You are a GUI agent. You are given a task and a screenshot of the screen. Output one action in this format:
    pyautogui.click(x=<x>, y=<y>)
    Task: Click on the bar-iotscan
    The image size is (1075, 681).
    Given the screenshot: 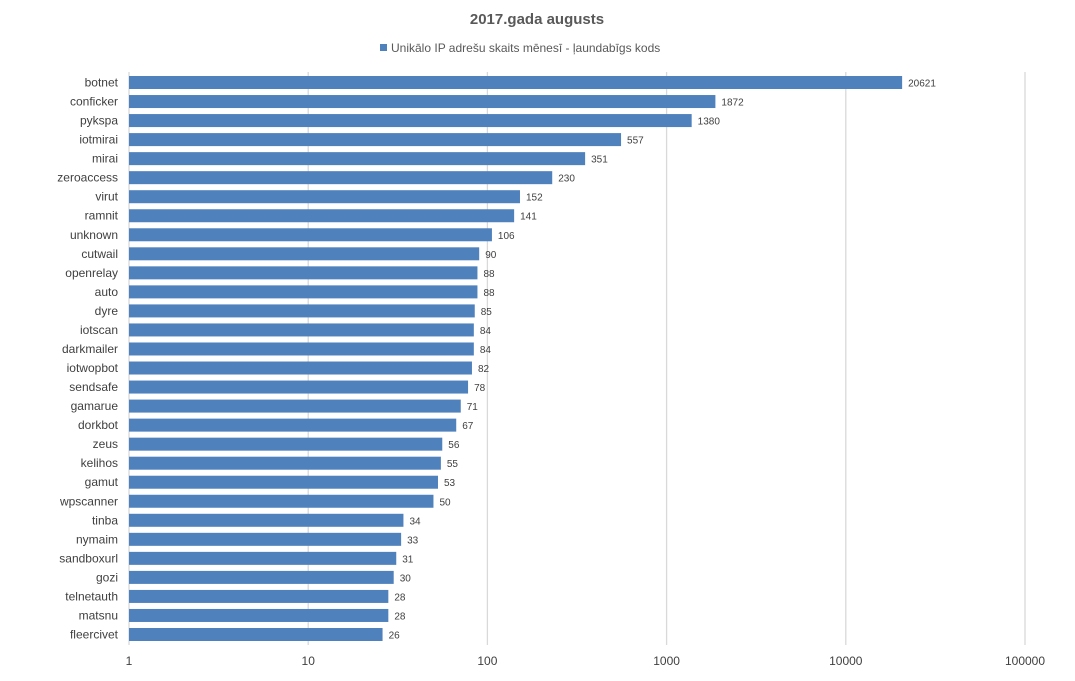 What is the action you would take?
    pyautogui.click(x=301, y=330)
    